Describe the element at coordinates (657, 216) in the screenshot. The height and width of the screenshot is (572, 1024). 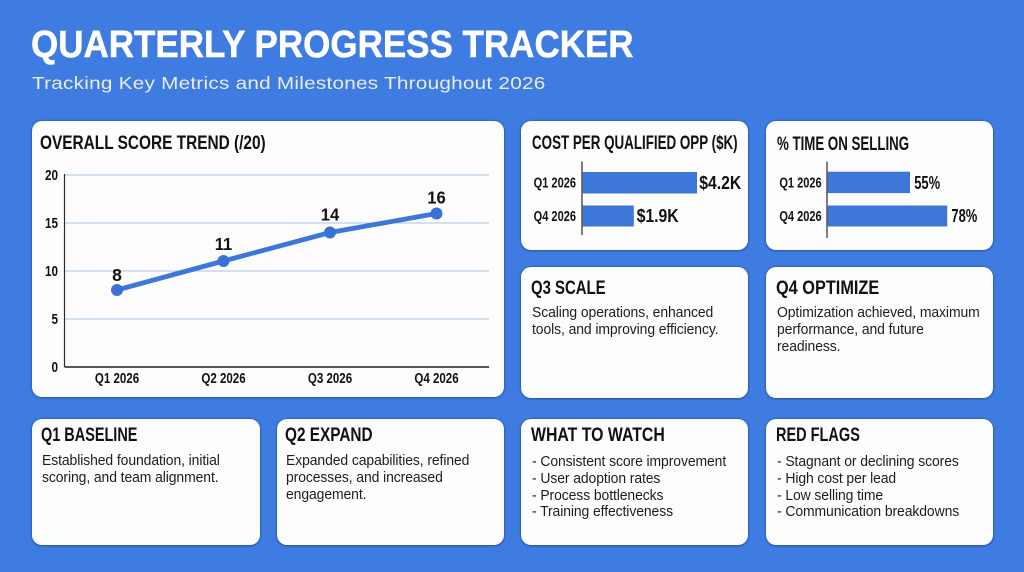
I see `svg-text: $1.9K` at that location.